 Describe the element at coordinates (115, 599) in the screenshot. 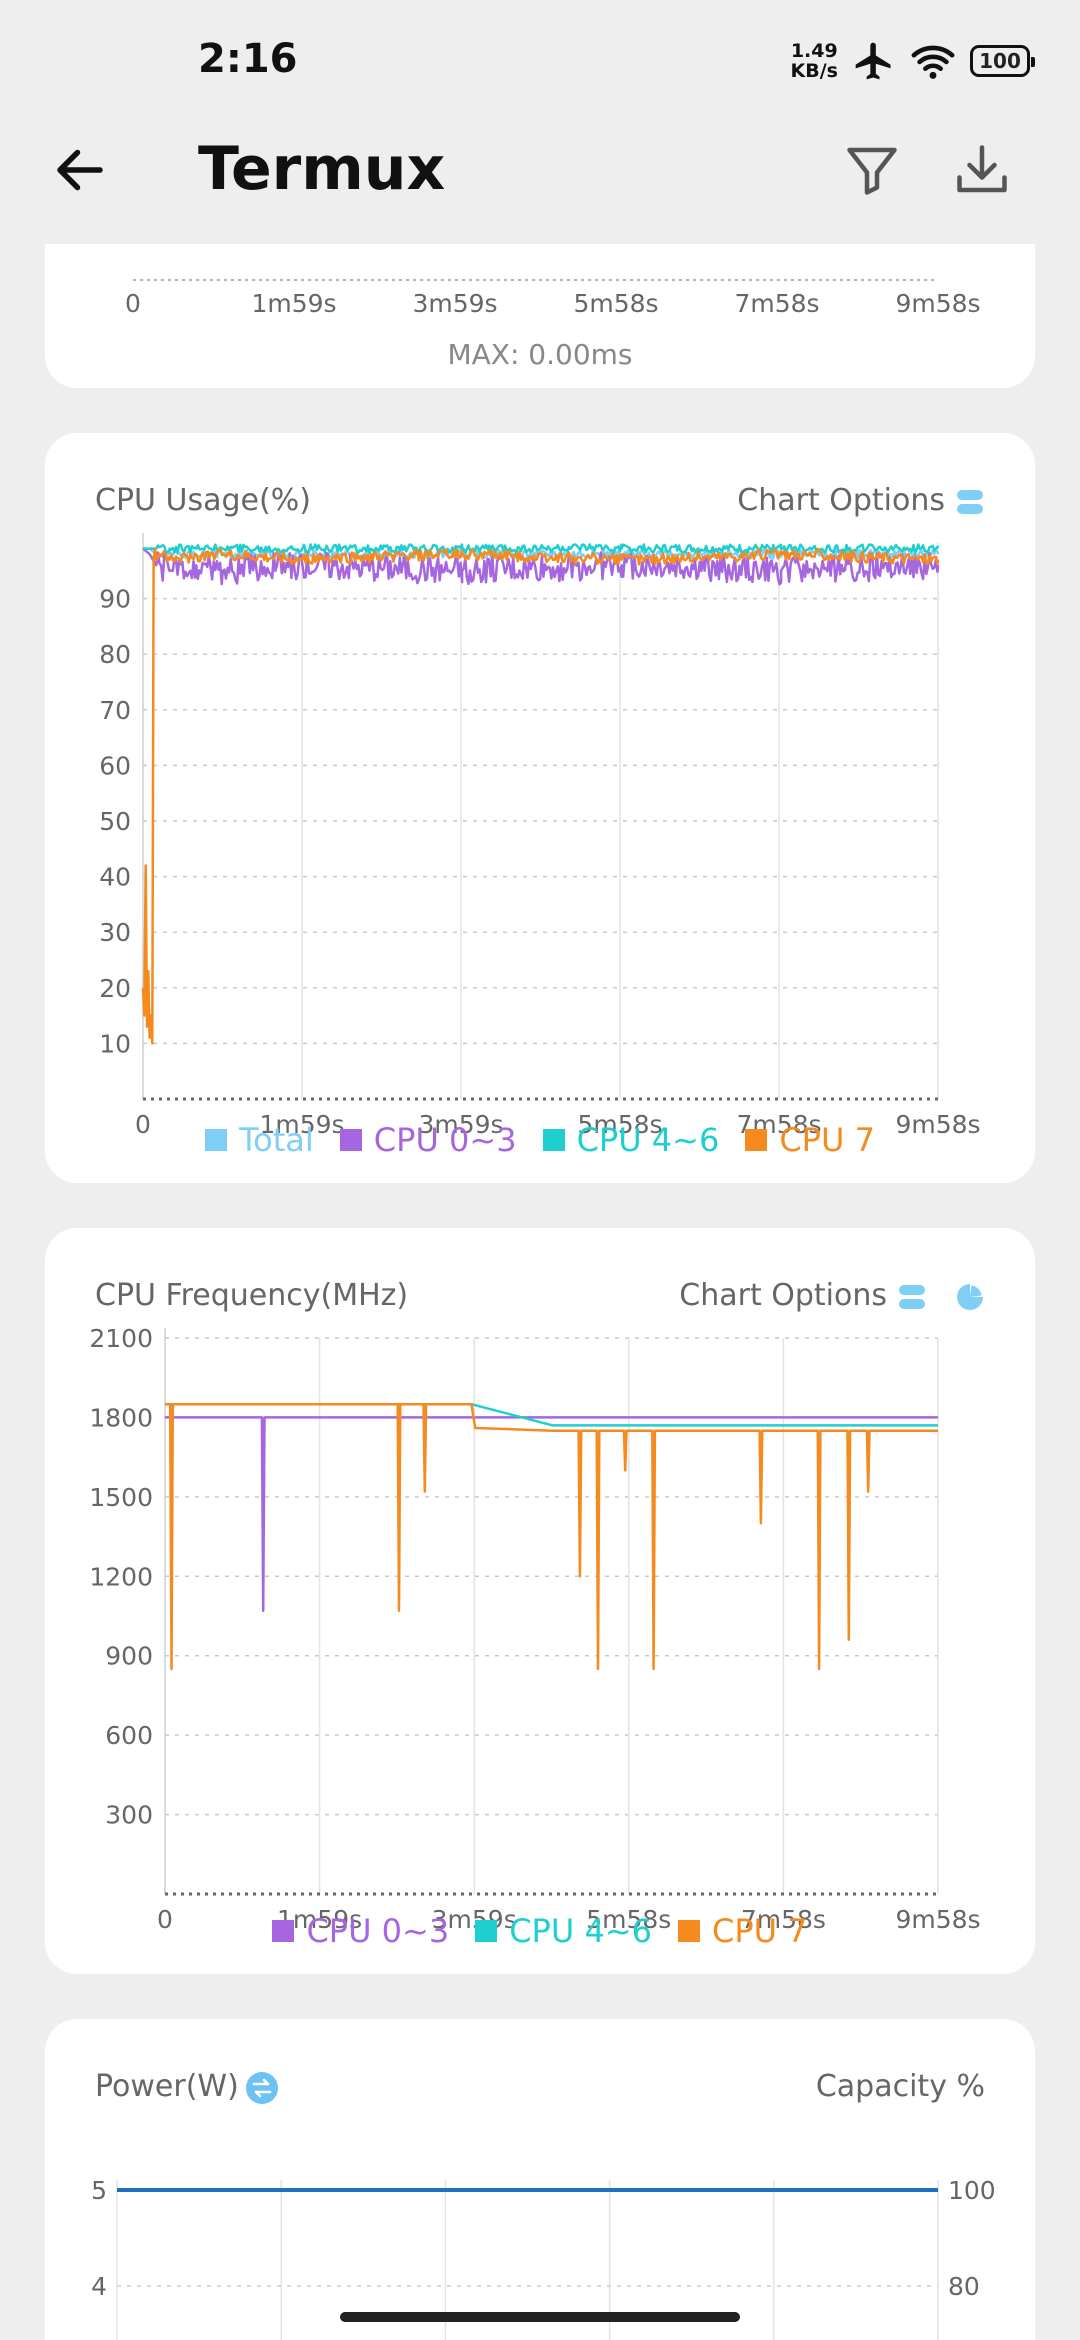

I see `y-tick-label: 90` at that location.